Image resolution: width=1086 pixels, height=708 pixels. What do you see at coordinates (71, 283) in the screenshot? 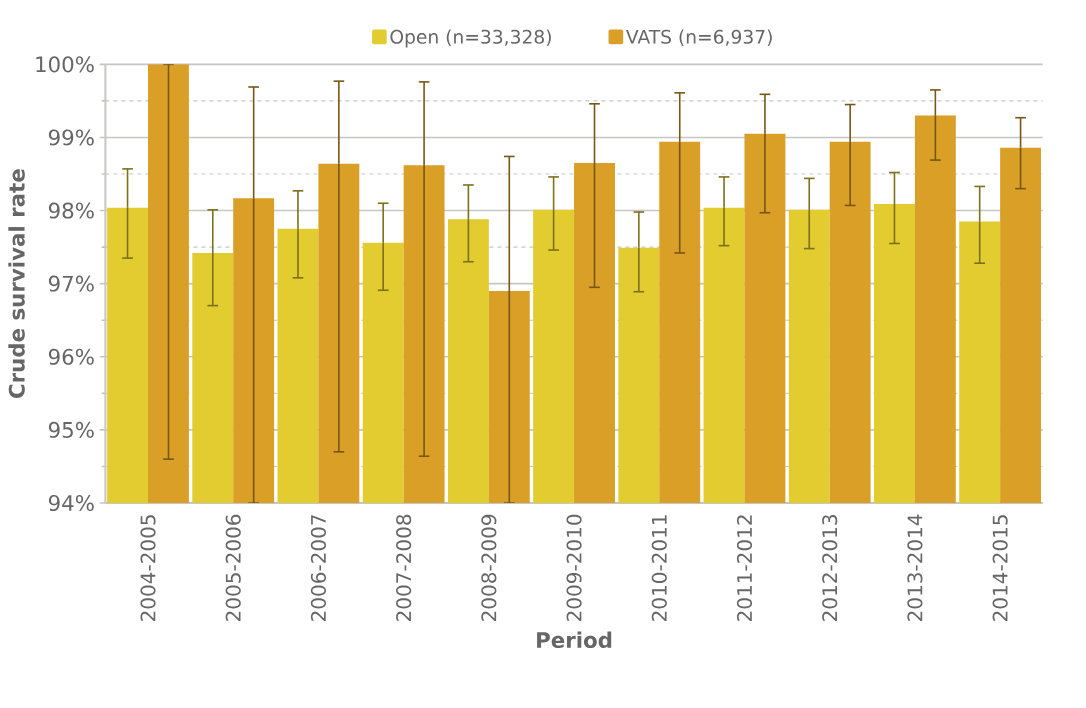
I see `y-tick-label: 97%` at bounding box center [71, 283].